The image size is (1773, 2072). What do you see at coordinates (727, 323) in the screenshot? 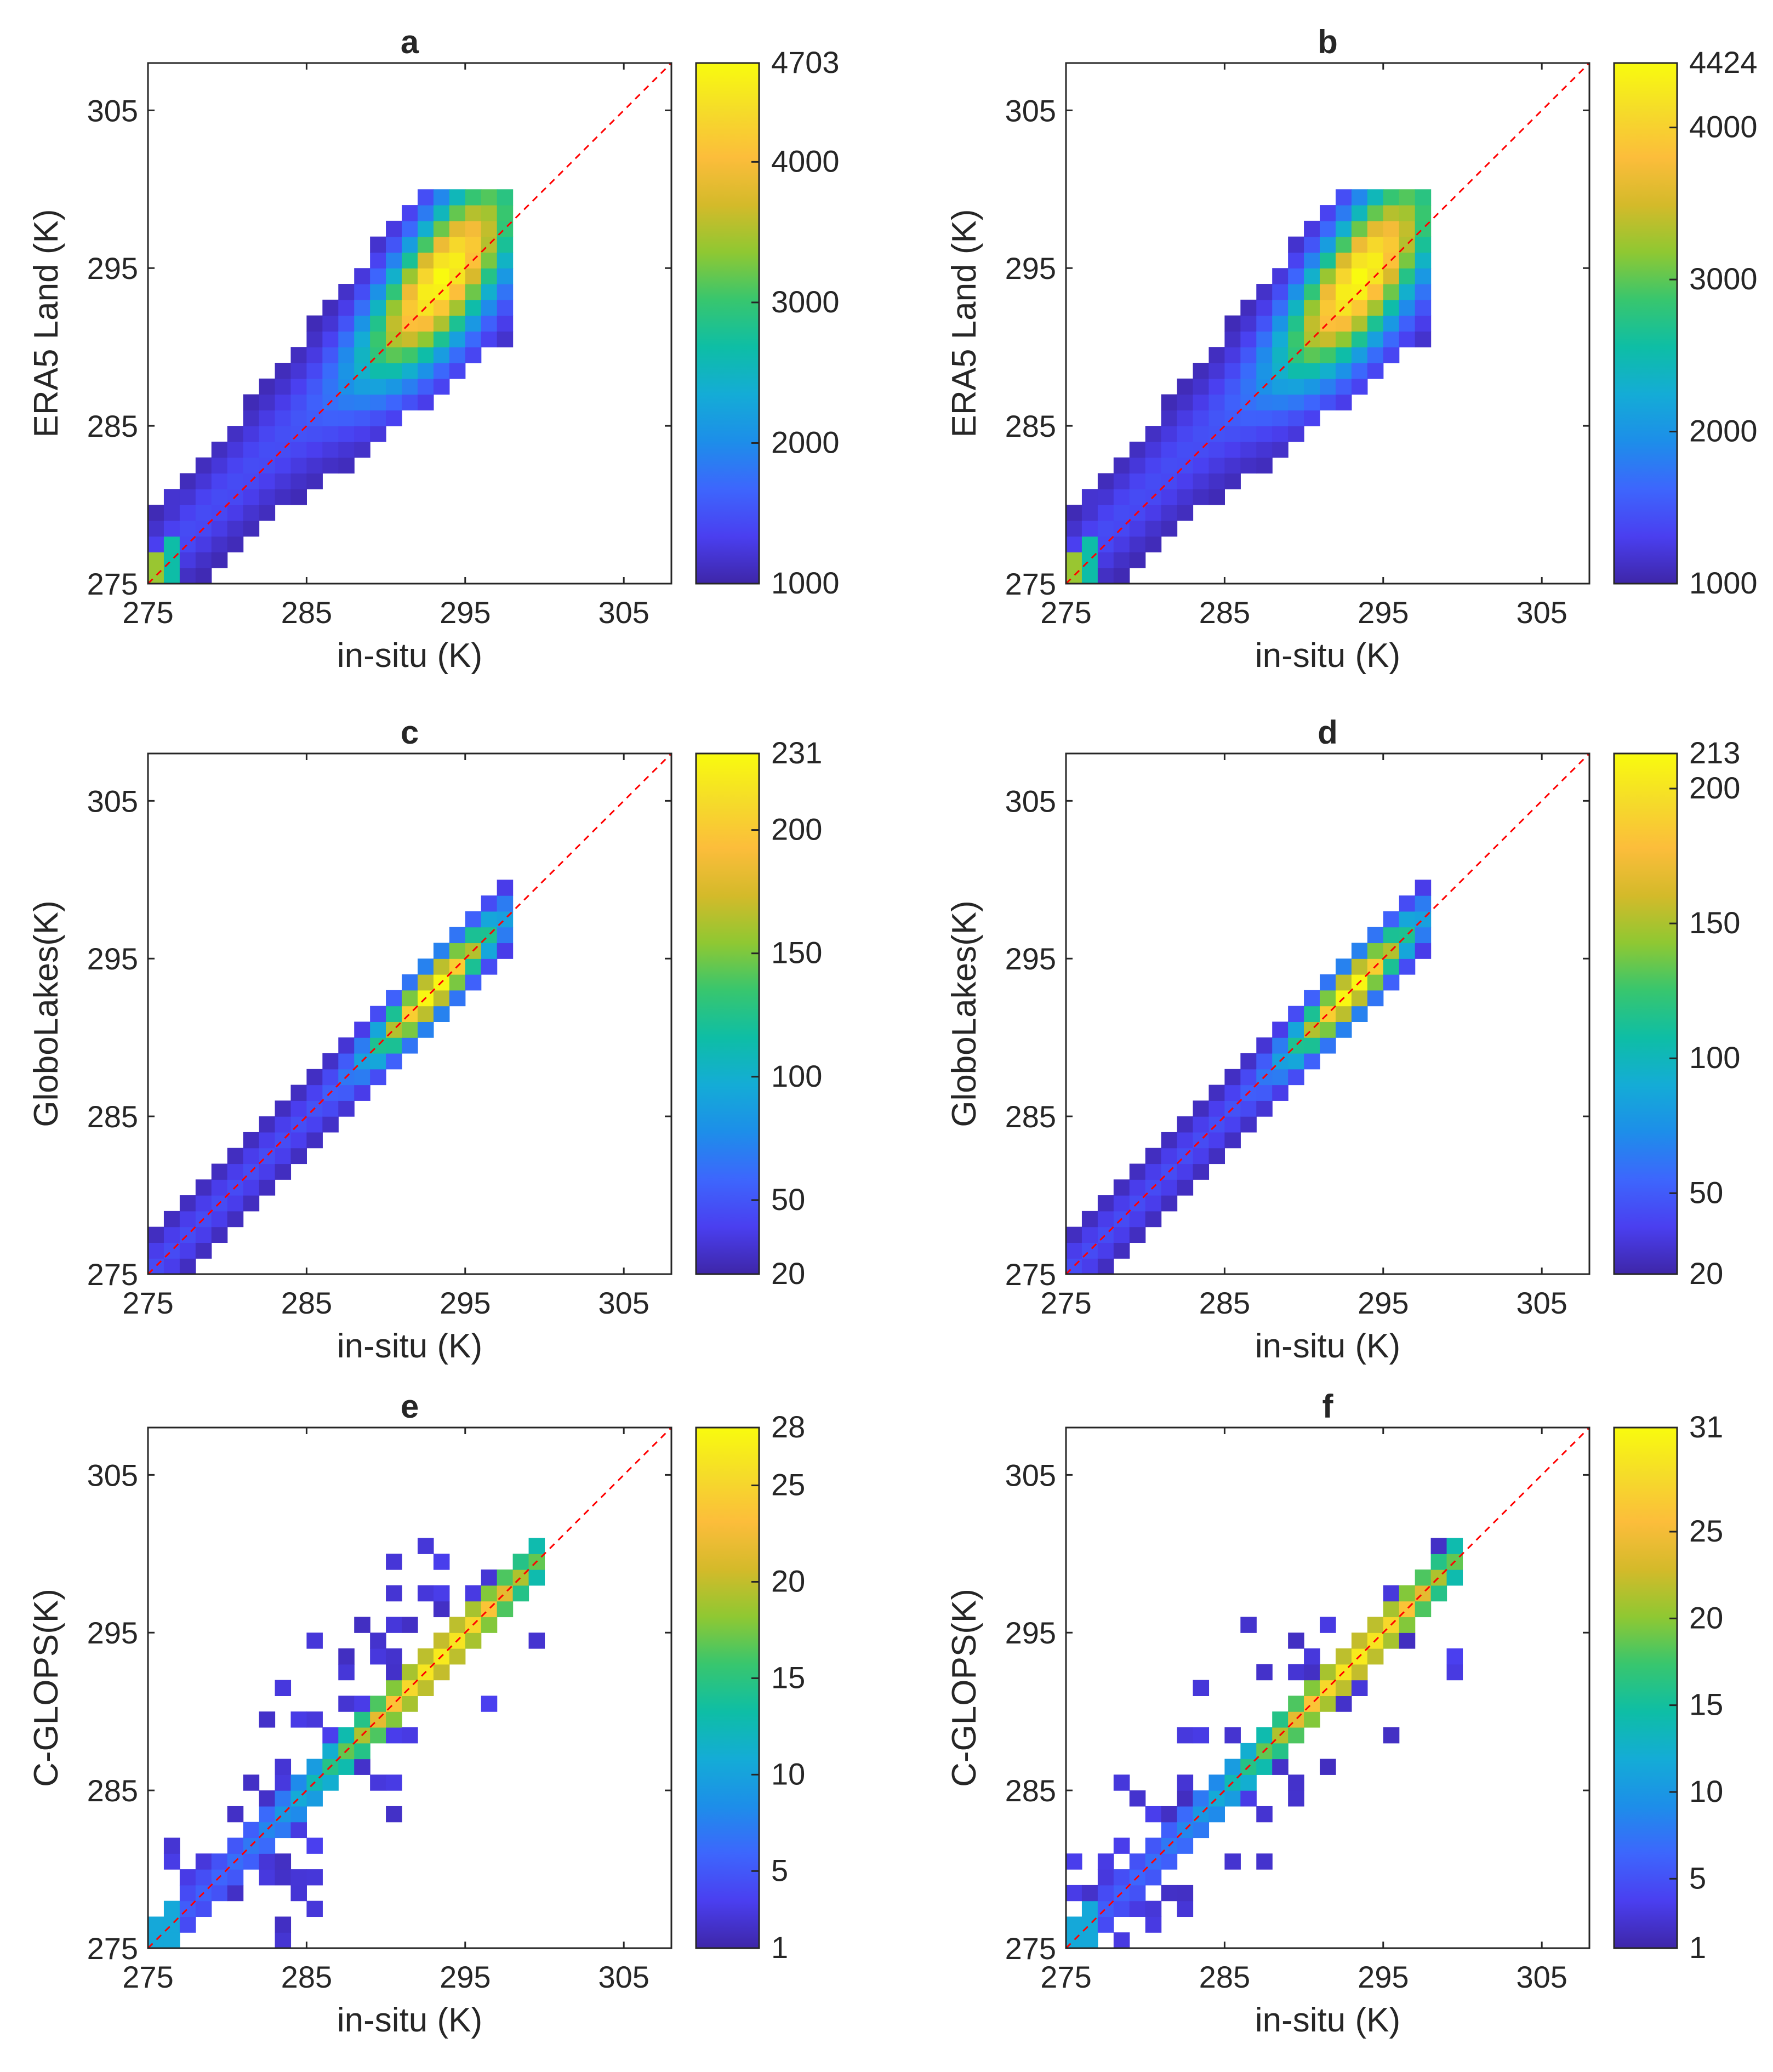
I see `colorbar` at bounding box center [727, 323].